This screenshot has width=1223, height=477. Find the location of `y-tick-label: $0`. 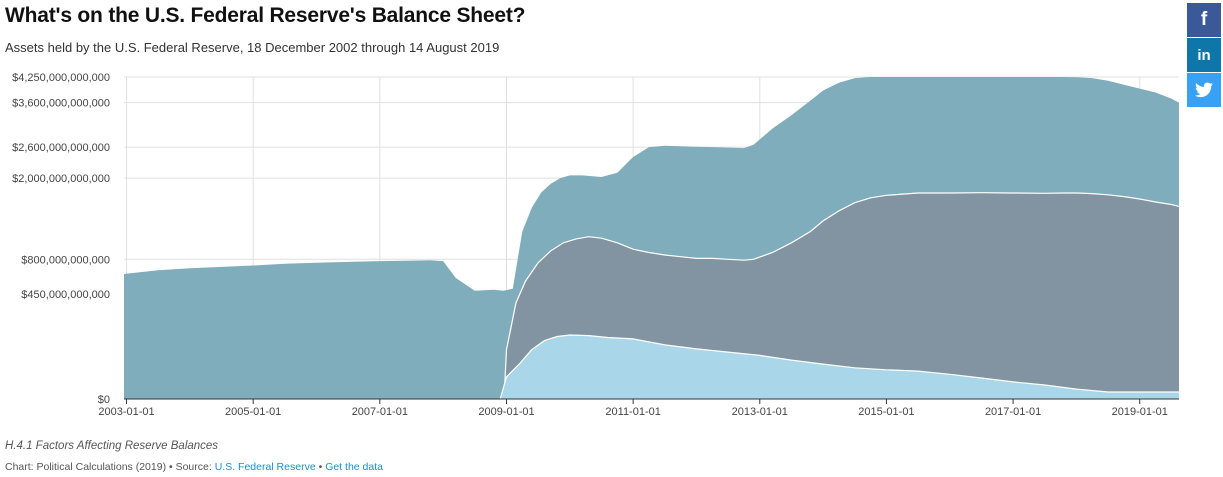

y-tick-label: $0 is located at coordinates (104, 400).